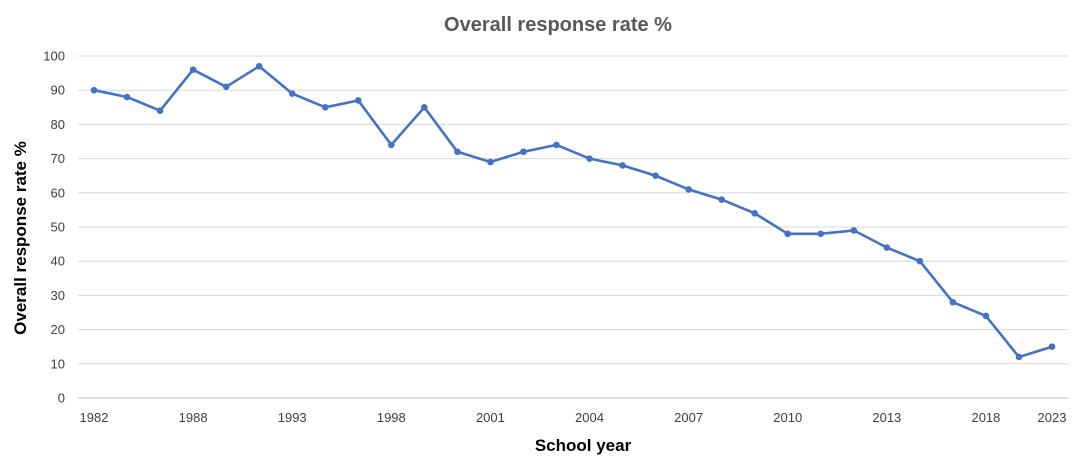 Image resolution: width=1083 pixels, height=469 pixels. What do you see at coordinates (688, 417) in the screenshot?
I see `x-tick-label: 2007` at bounding box center [688, 417].